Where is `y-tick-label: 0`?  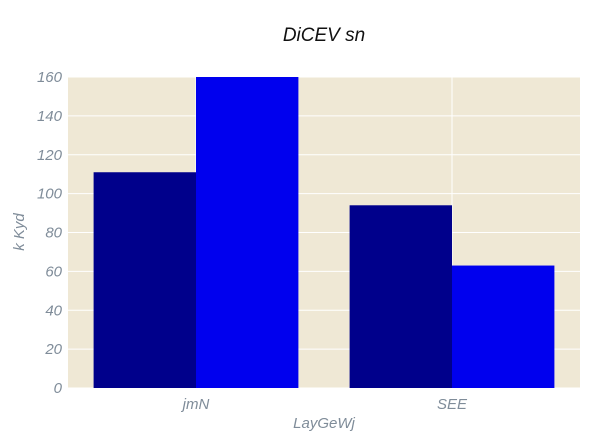 y-tick-label: 0 is located at coordinates (58, 388).